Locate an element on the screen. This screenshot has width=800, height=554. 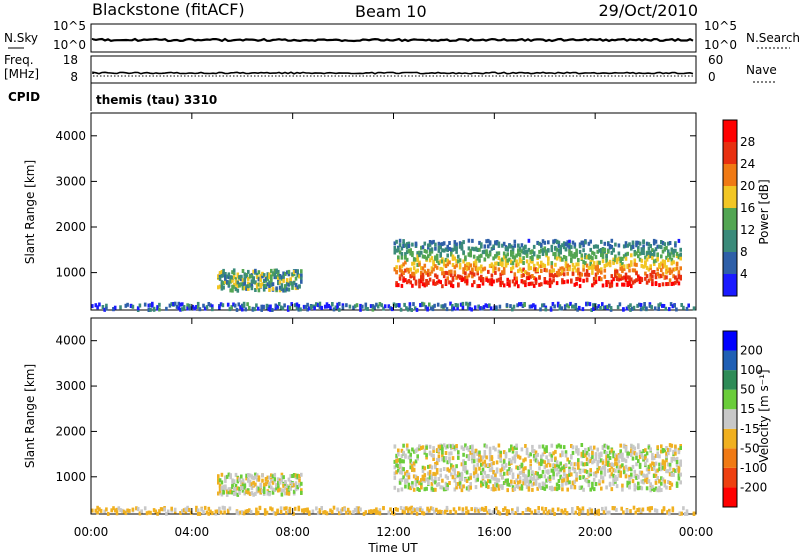
nave-label: Nave is located at coordinates (761, 70).